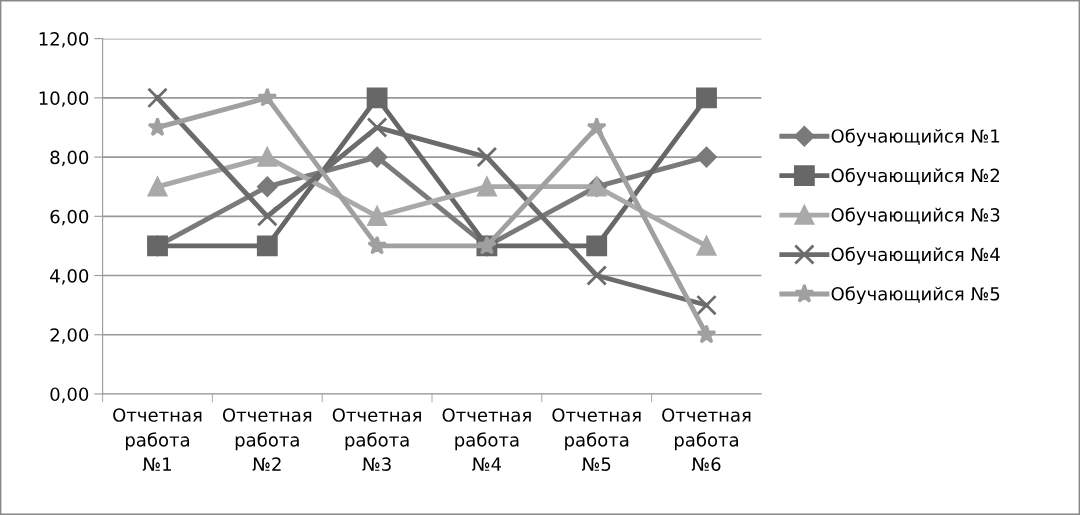  I want to click on x-tick-label: Отчетная работа №1, so click(157, 439).